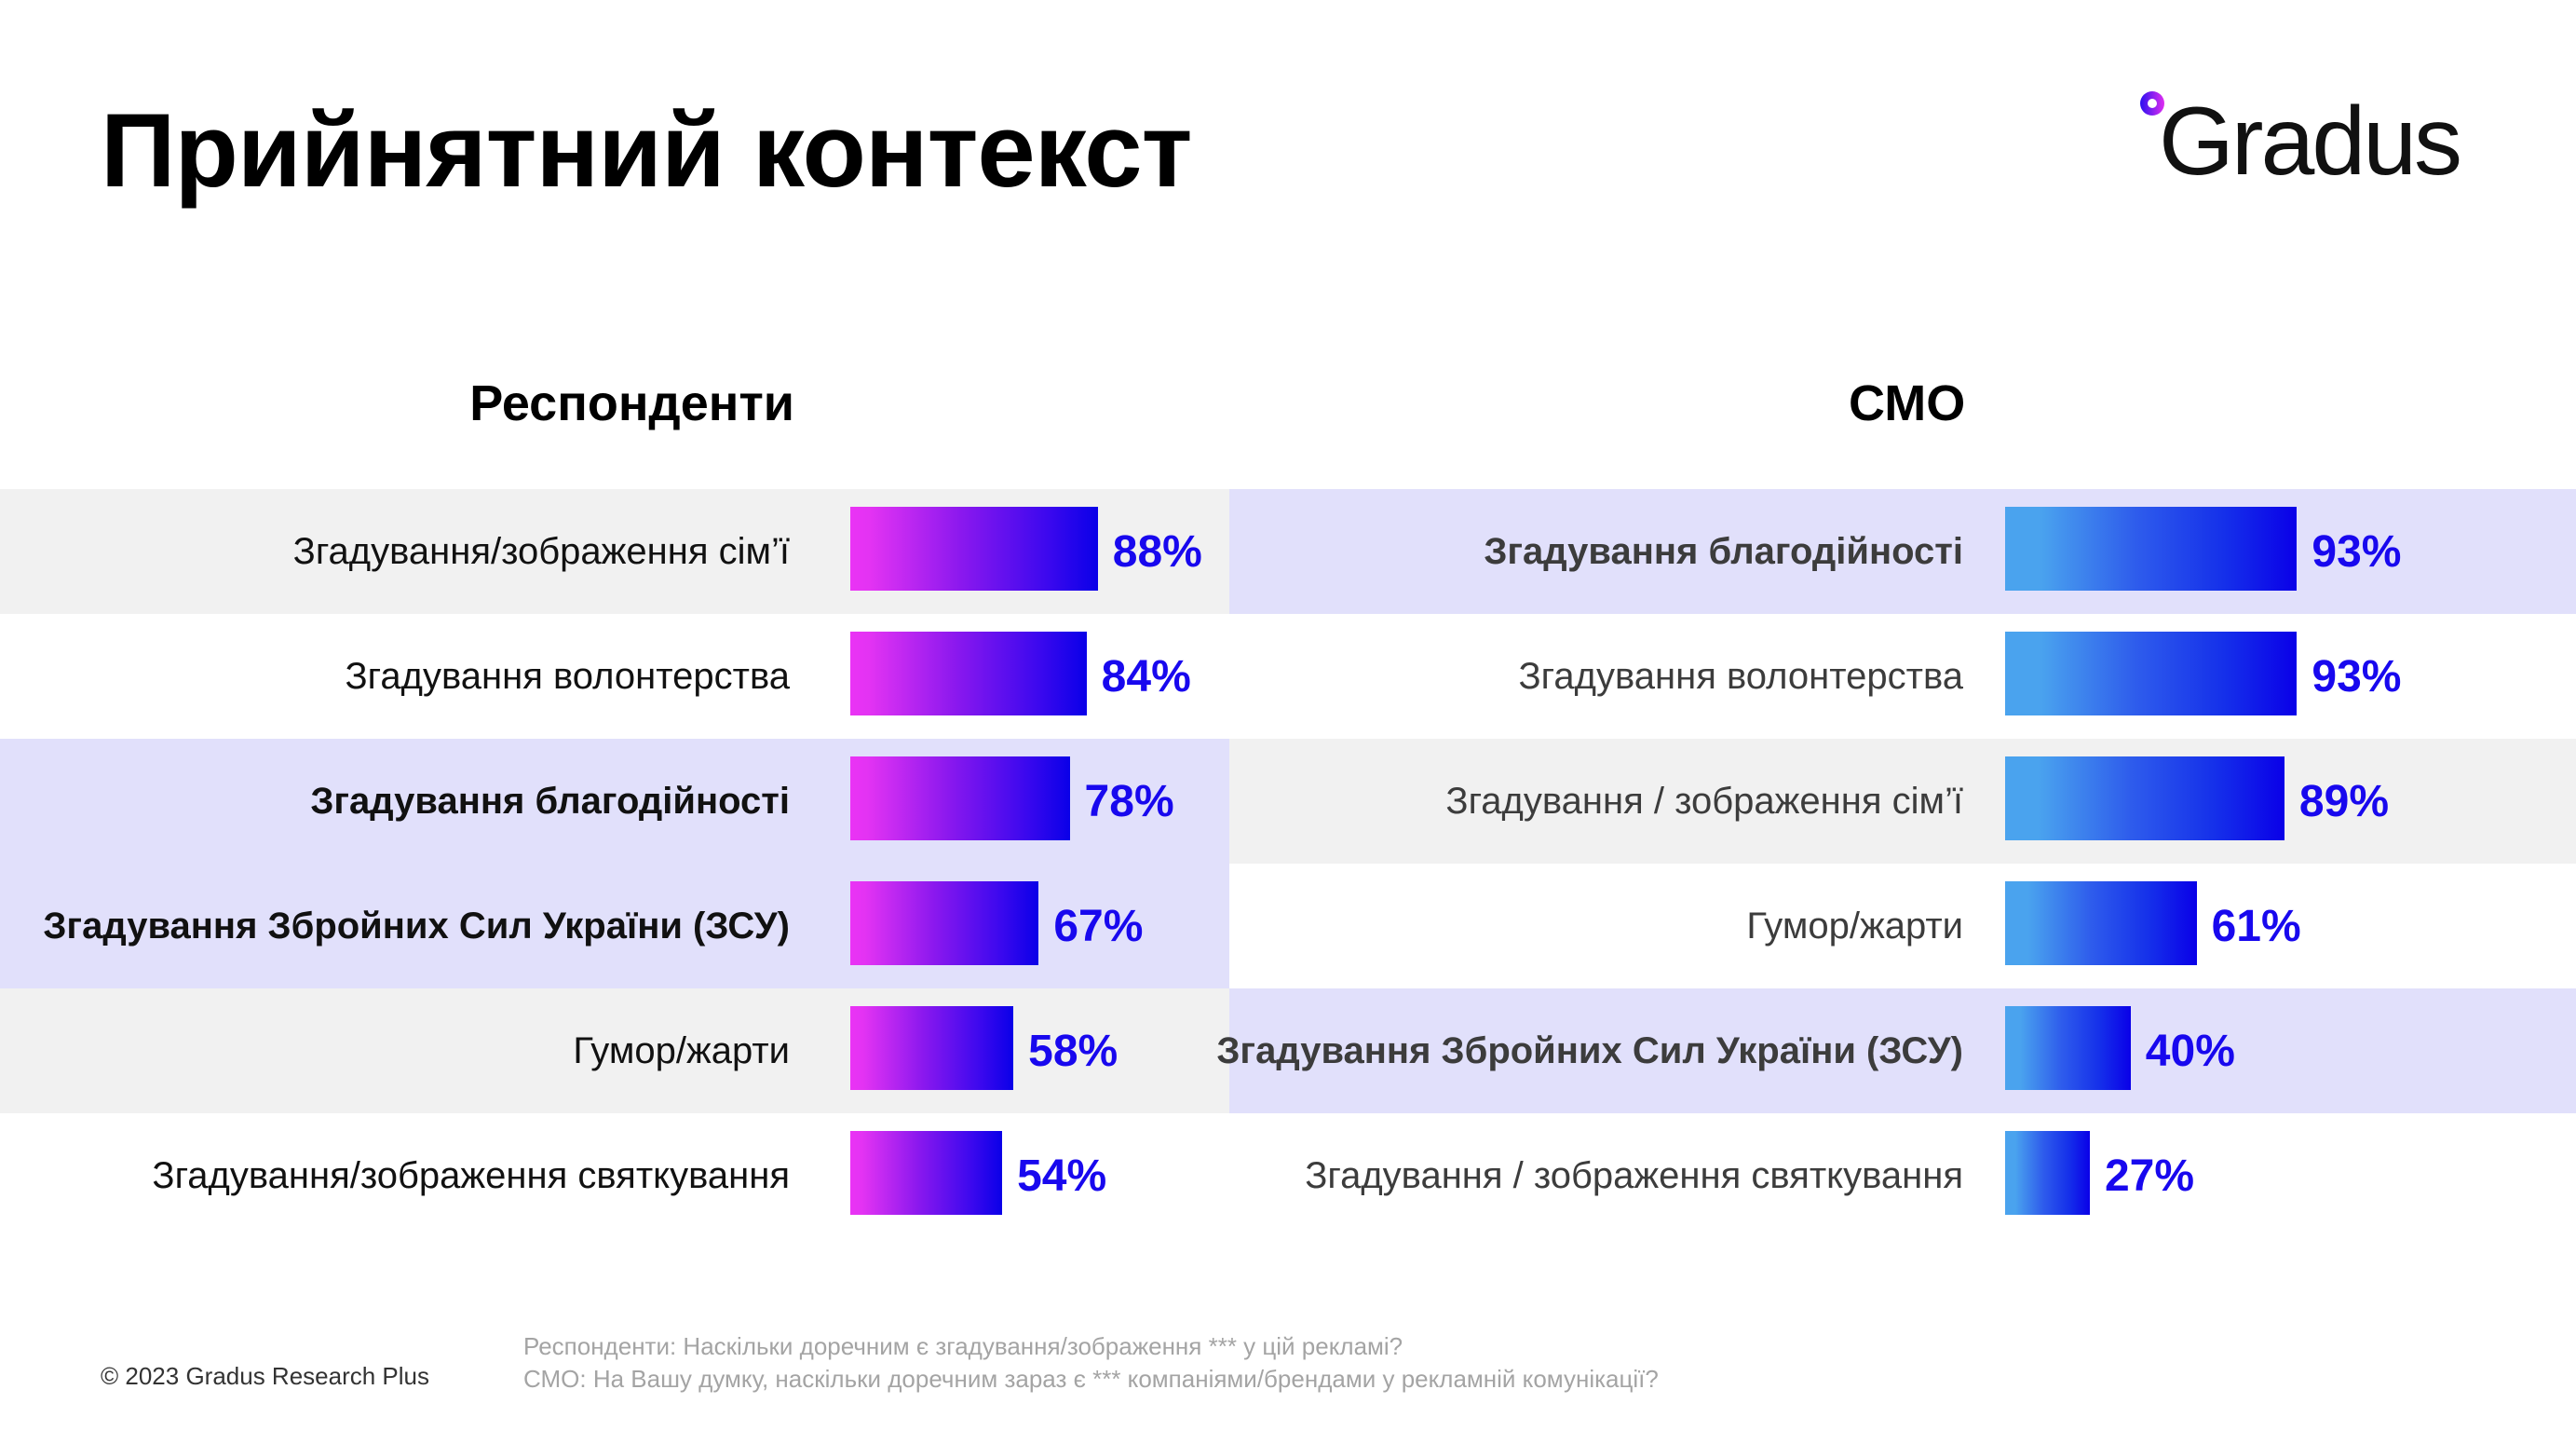 This screenshot has width=2576, height=1444. I want to click on respondents-value-label: 54%, so click(1062, 1176).